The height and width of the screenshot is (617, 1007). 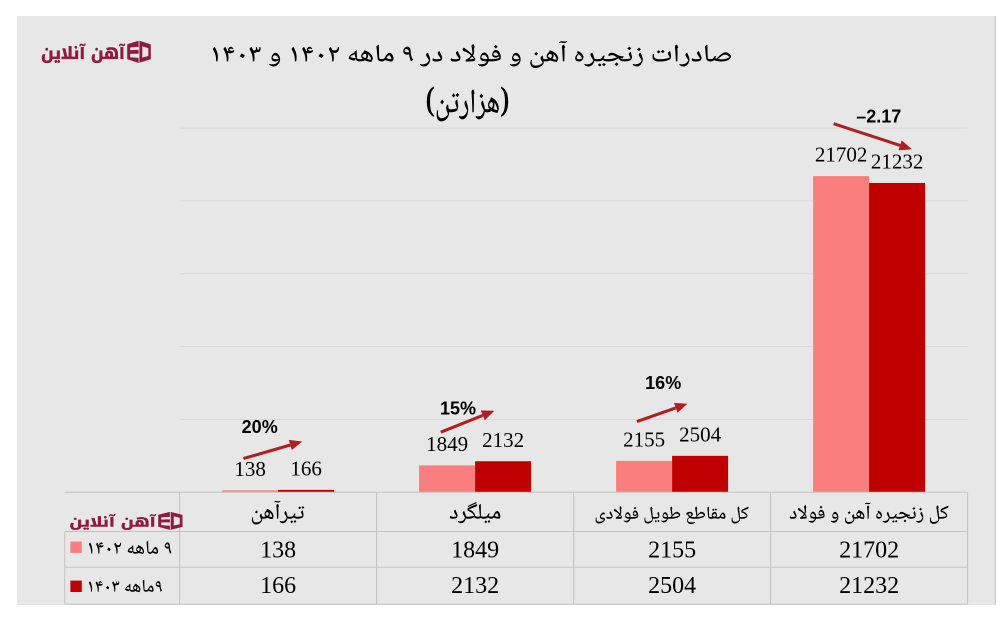 I want to click on svg-text: –2.17, so click(x=878, y=117).